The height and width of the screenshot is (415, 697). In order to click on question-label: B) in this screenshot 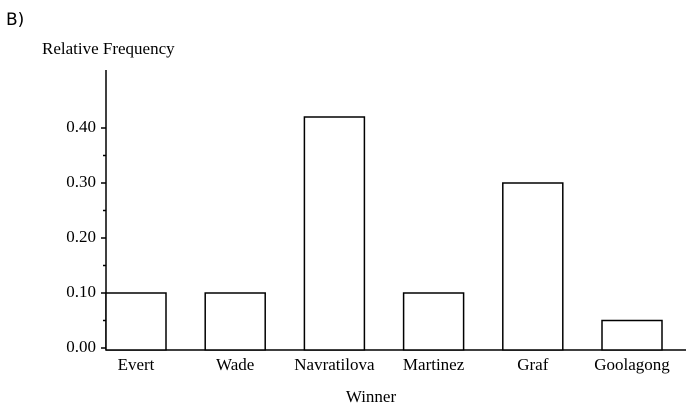, I will do `click(15, 20)`.